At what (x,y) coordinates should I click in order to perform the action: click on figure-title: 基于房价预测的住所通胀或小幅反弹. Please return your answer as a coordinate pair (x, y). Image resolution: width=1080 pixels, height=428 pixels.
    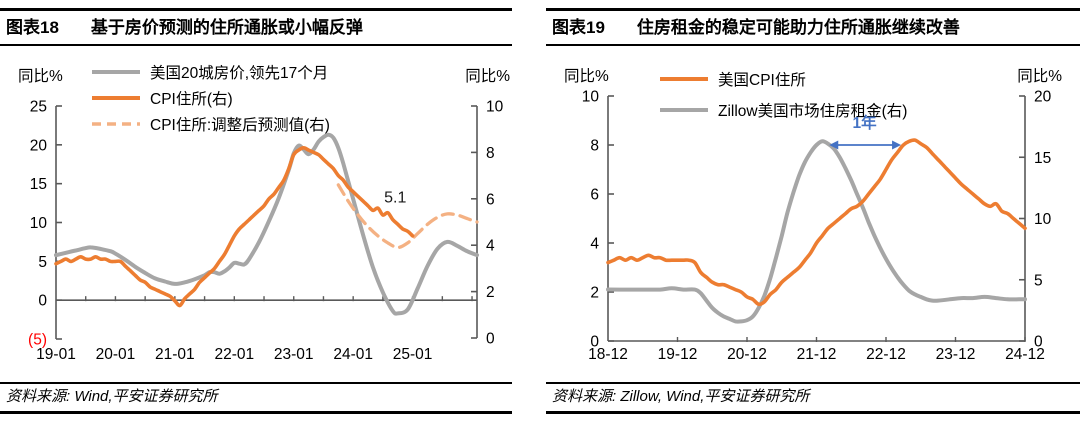
    Looking at the image, I should click on (226, 27).